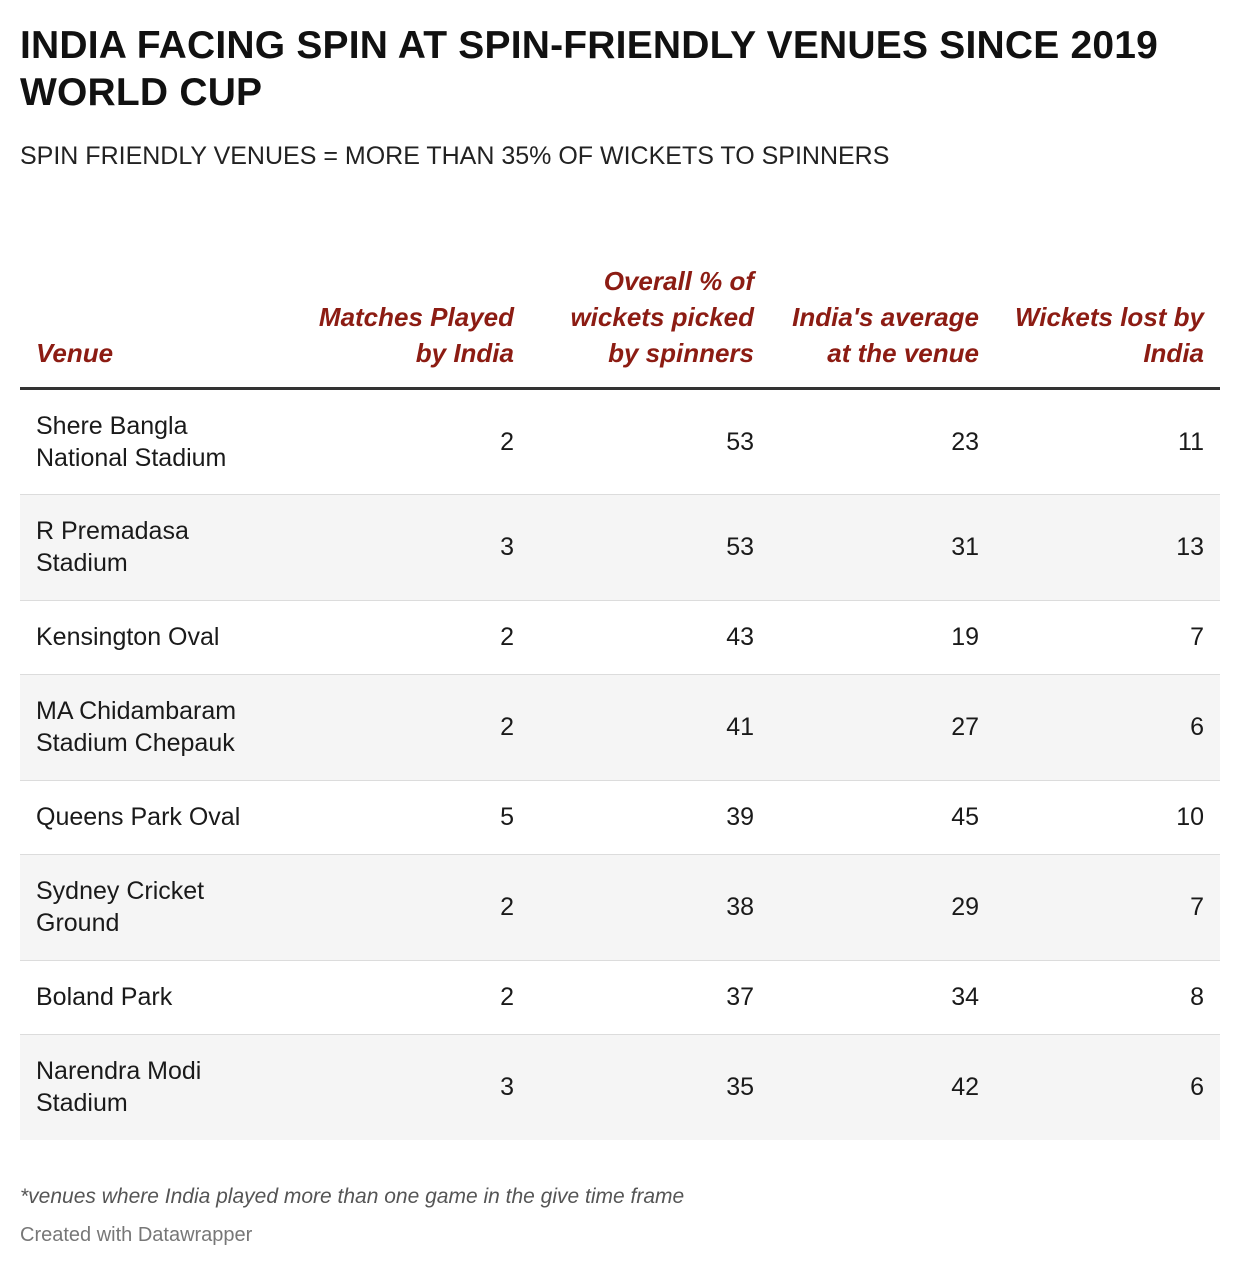 Image resolution: width=1240 pixels, height=1268 pixels. Describe the element at coordinates (155, 997) in the screenshot. I see `venue-cell: Boland Park` at that location.